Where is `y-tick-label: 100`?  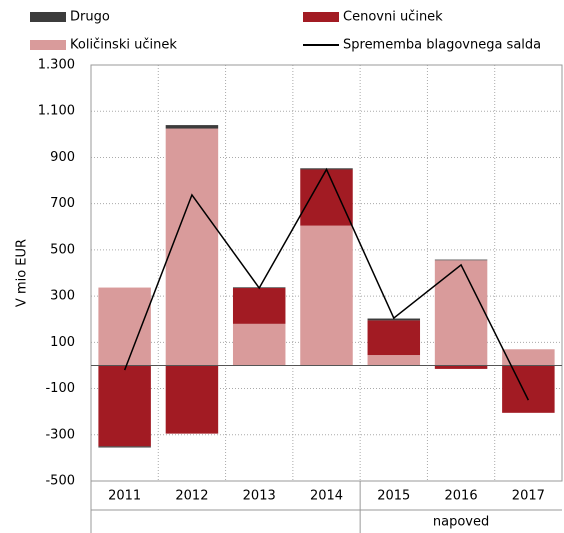
y-tick-label: 100 is located at coordinates (62, 342).